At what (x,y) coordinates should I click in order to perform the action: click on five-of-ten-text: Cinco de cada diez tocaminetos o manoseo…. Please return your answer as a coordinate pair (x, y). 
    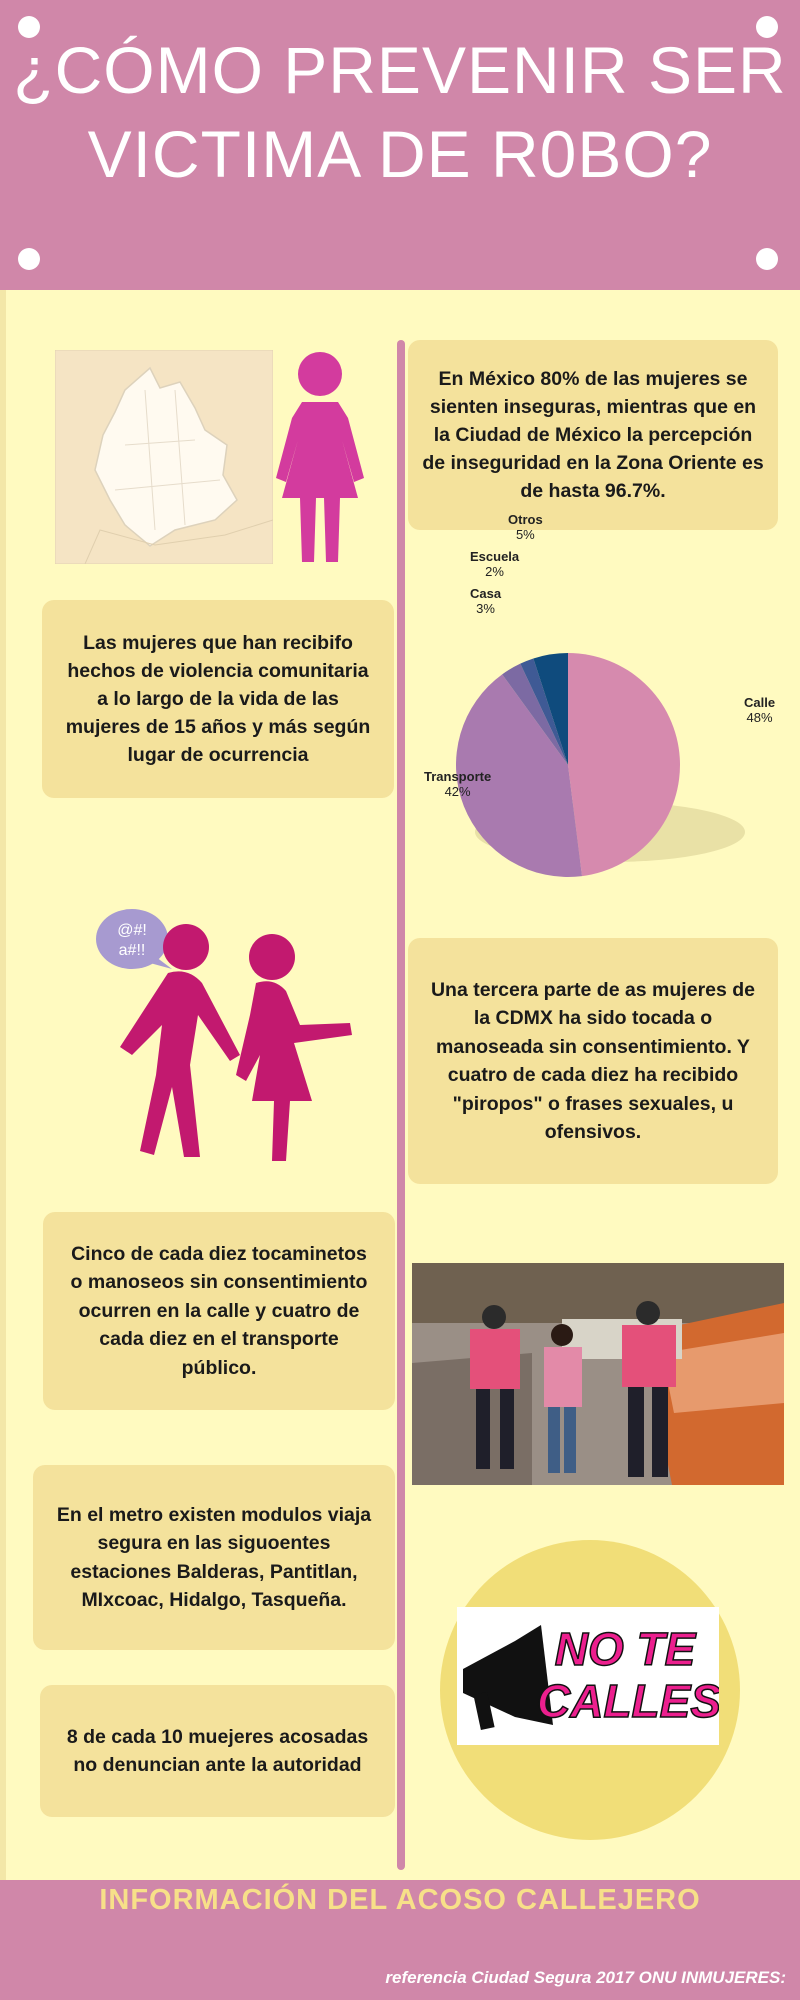
    Looking at the image, I should click on (219, 1310).